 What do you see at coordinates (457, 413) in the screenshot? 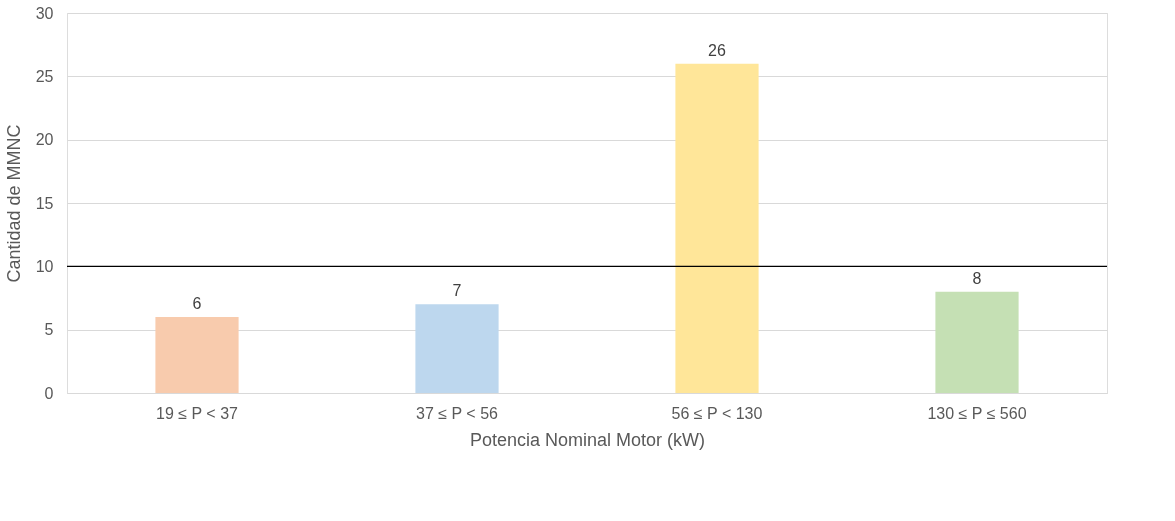
I see `x-tick-label: 37 ≤ P < 56` at bounding box center [457, 413].